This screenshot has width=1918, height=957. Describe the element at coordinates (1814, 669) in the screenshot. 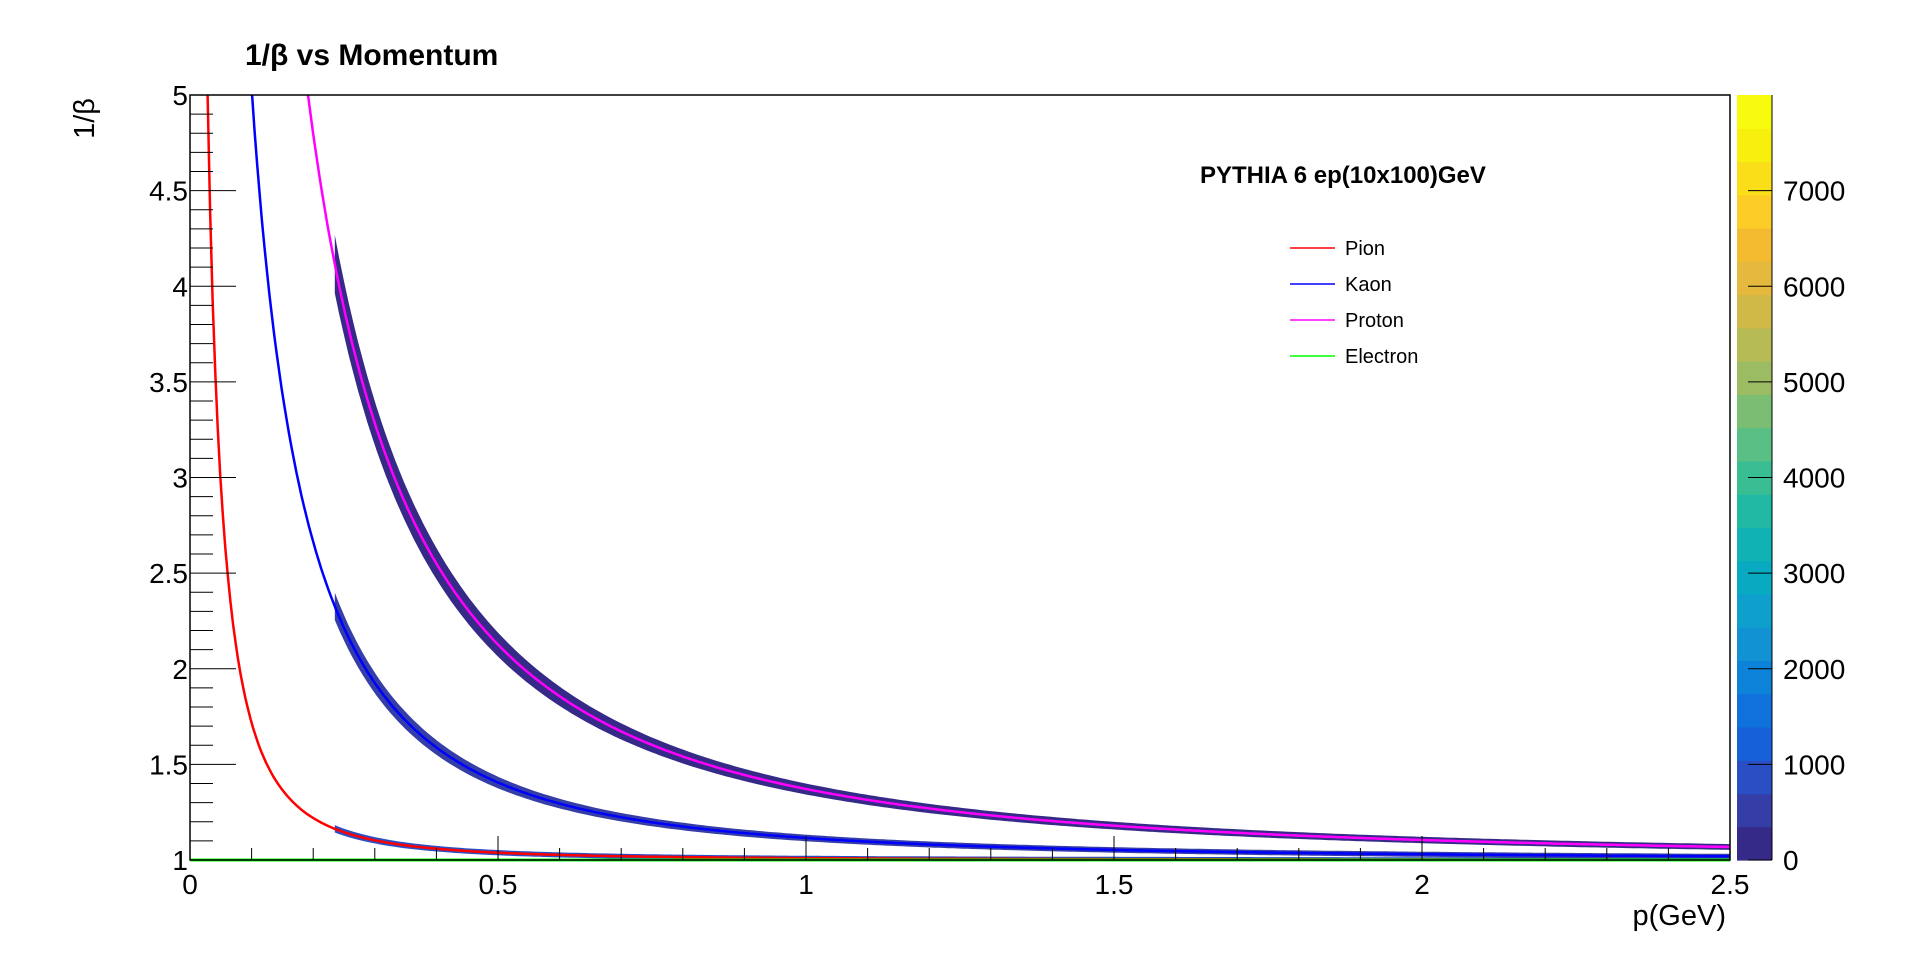

I see `colorbar-tick-label: 2000` at that location.